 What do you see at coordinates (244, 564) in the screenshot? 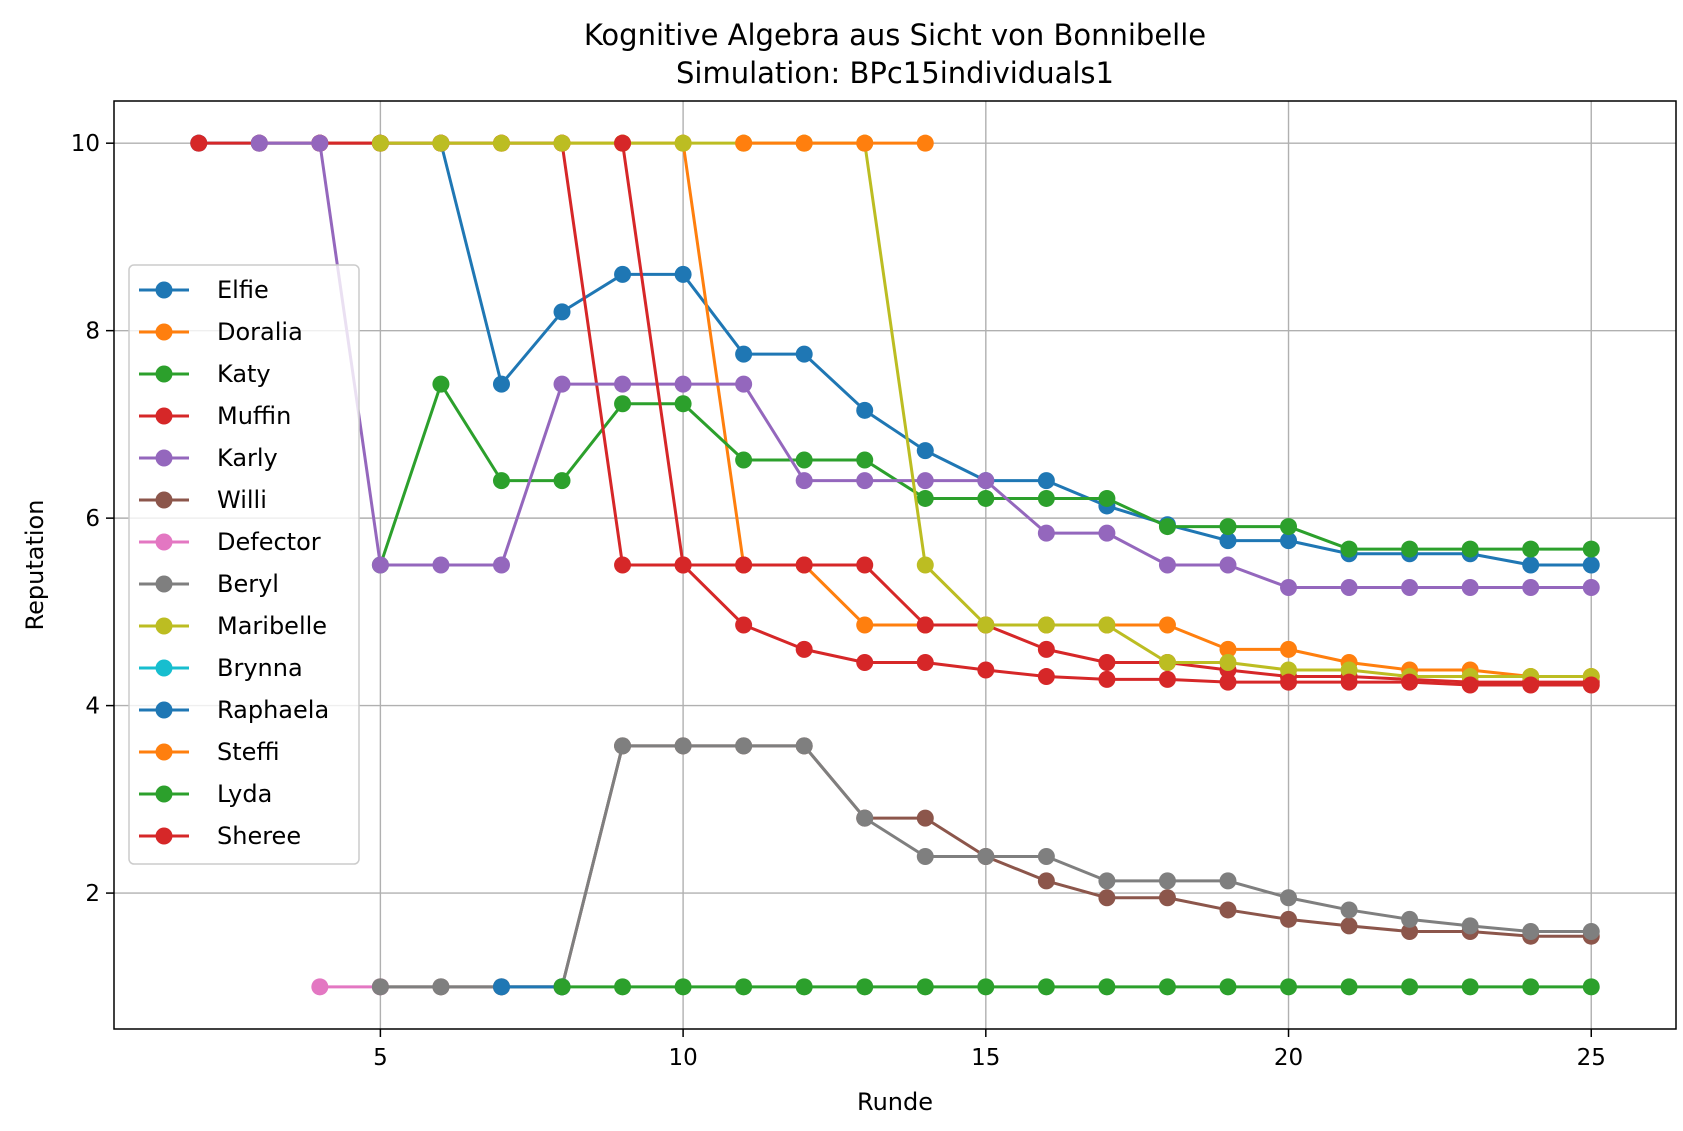
I see `legend-box` at bounding box center [244, 564].